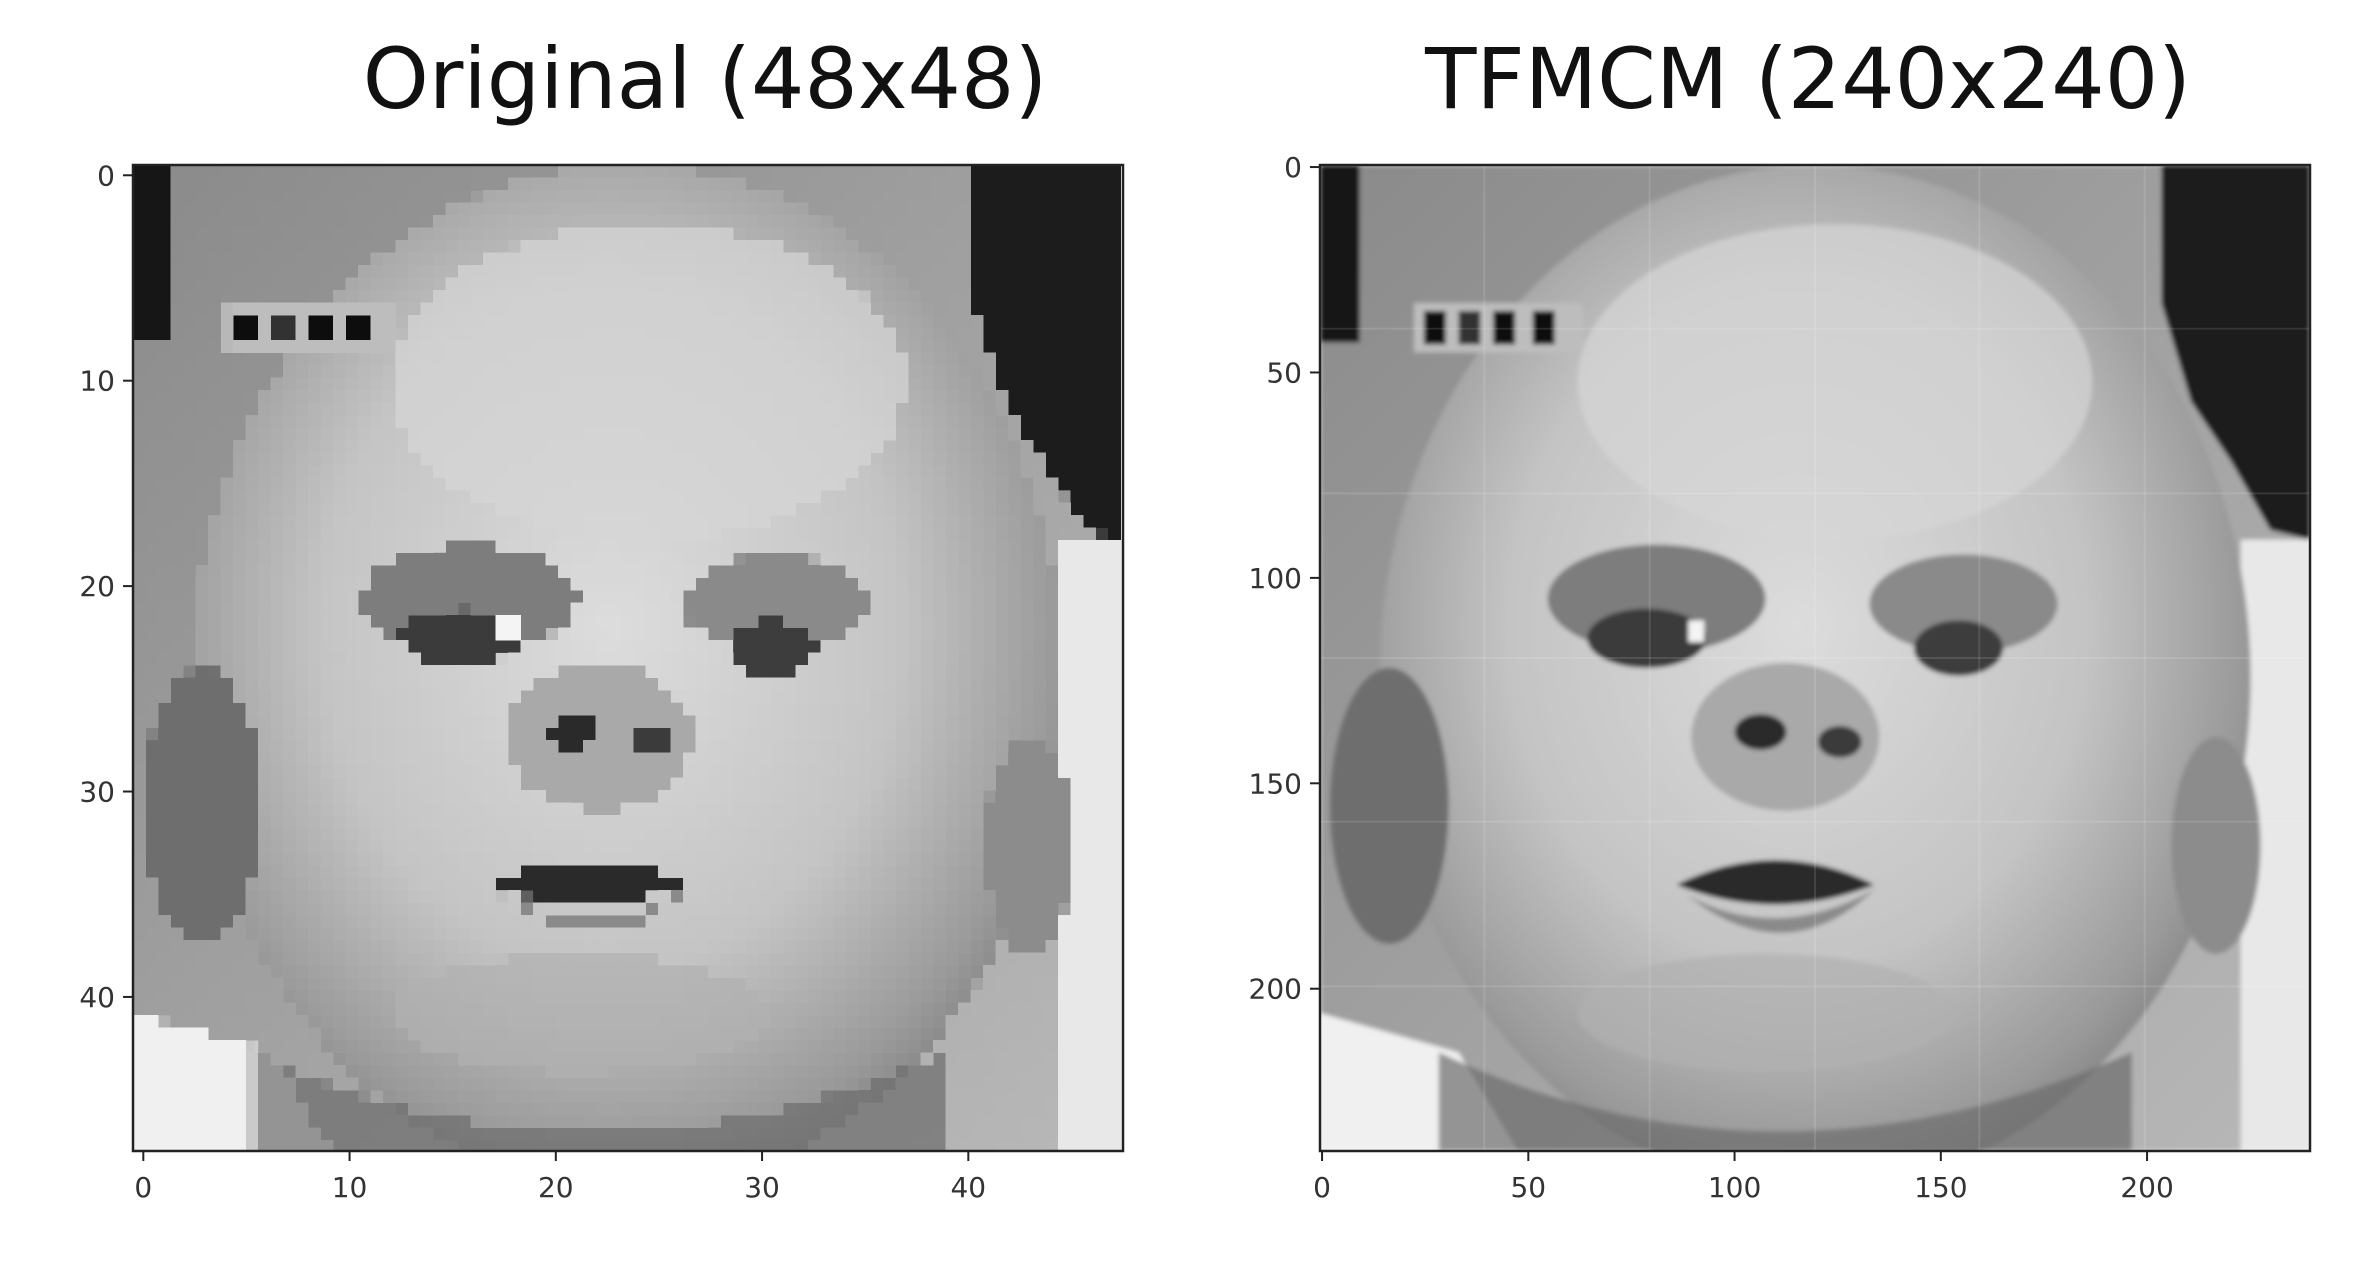 The height and width of the screenshot is (1262, 2376). Describe the element at coordinates (1734, 1187) in the screenshot. I see `x-tick-label: 100` at that location.